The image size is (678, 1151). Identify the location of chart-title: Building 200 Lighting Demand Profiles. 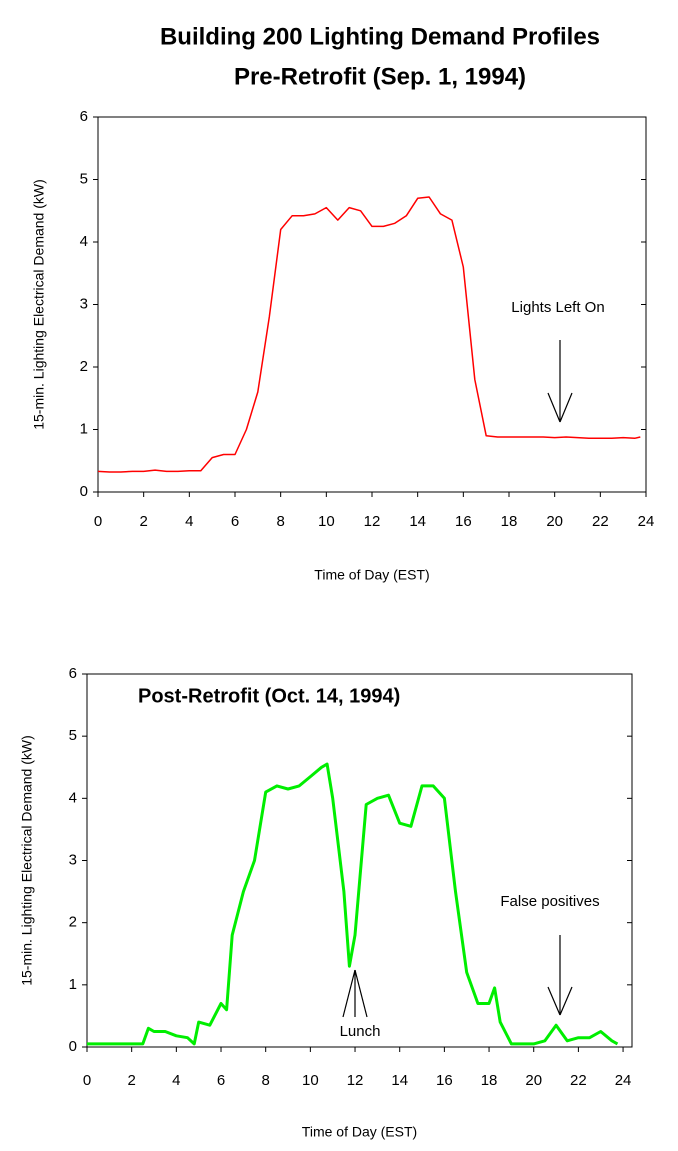
(380, 36).